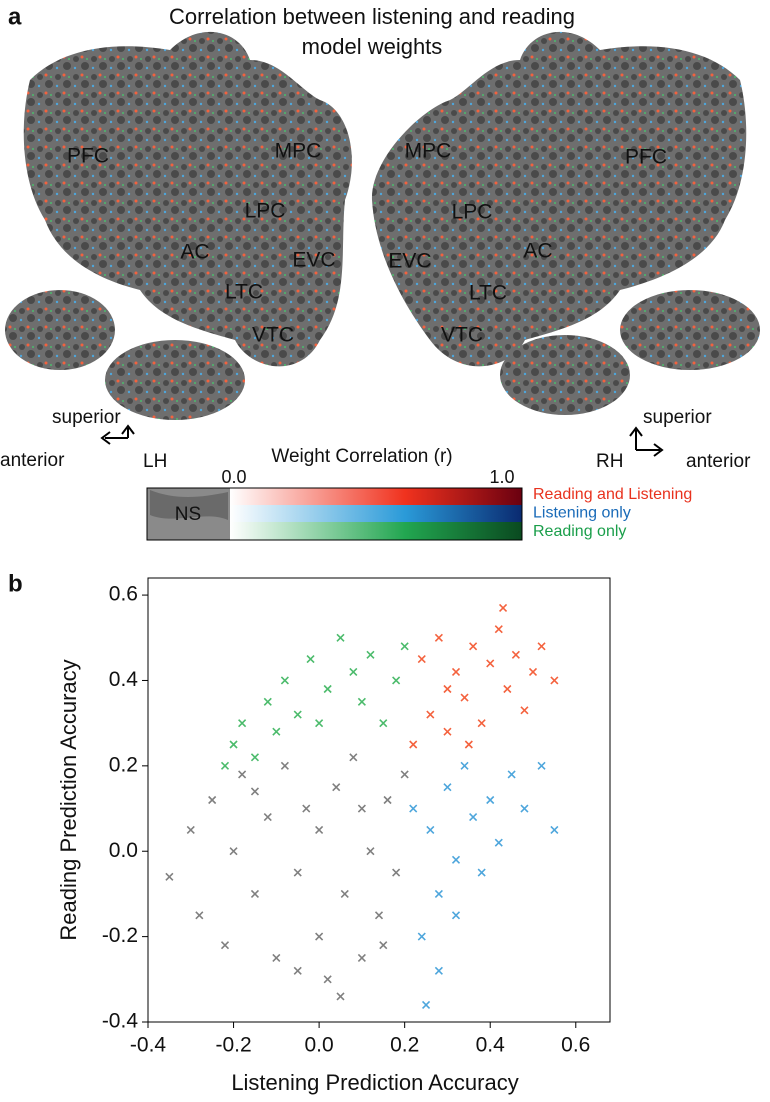  Describe the element at coordinates (123, 850) in the screenshot. I see `y-tick-label: 0.0` at that location.